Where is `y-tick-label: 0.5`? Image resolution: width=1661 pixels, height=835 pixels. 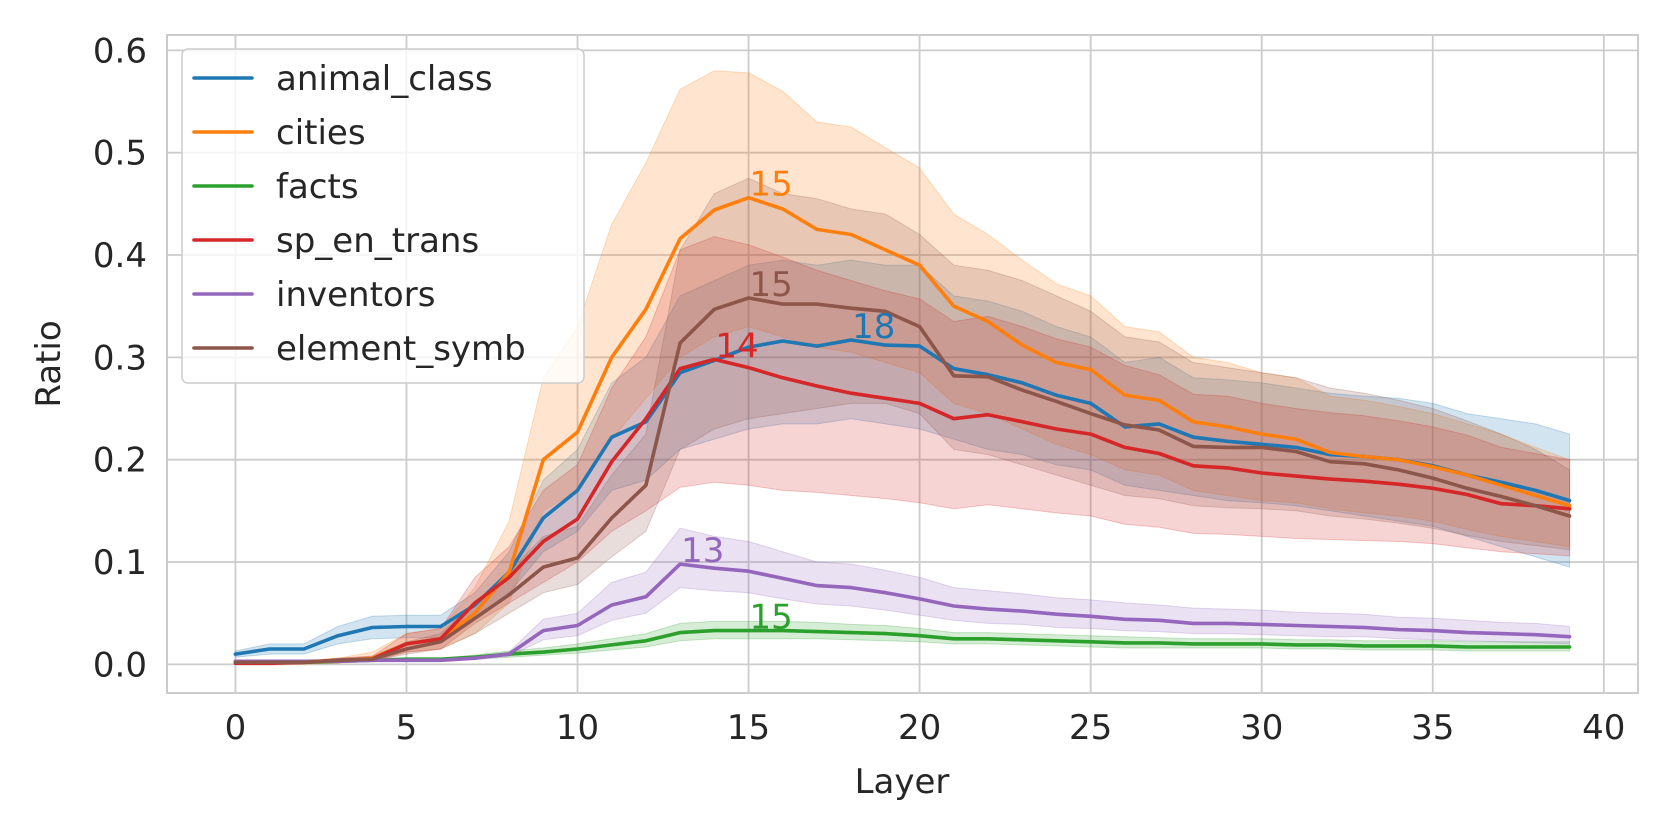 y-tick-label: 0.5 is located at coordinates (120, 154).